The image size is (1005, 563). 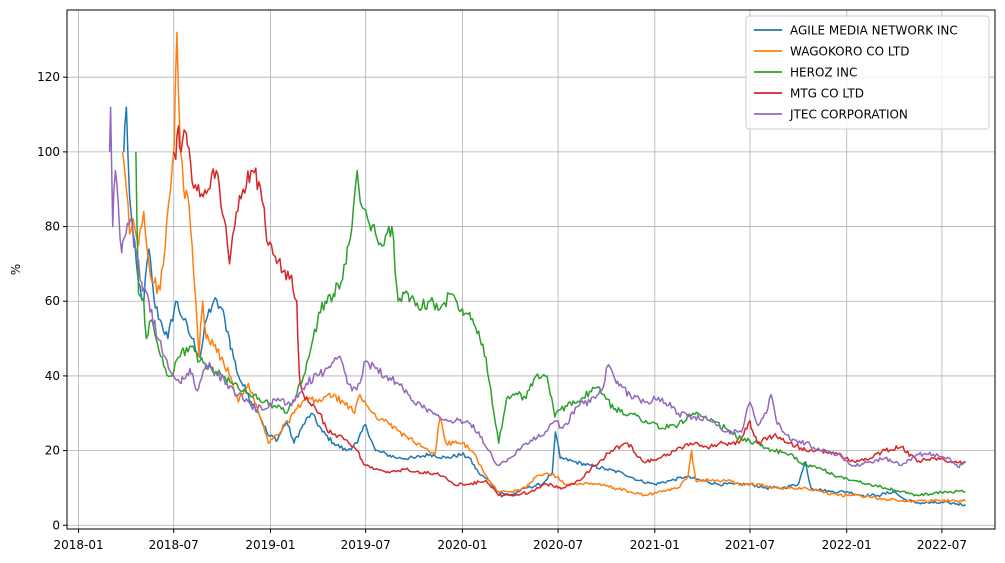 I want to click on legend-label: JTEC CORPORATION, so click(x=848, y=115).